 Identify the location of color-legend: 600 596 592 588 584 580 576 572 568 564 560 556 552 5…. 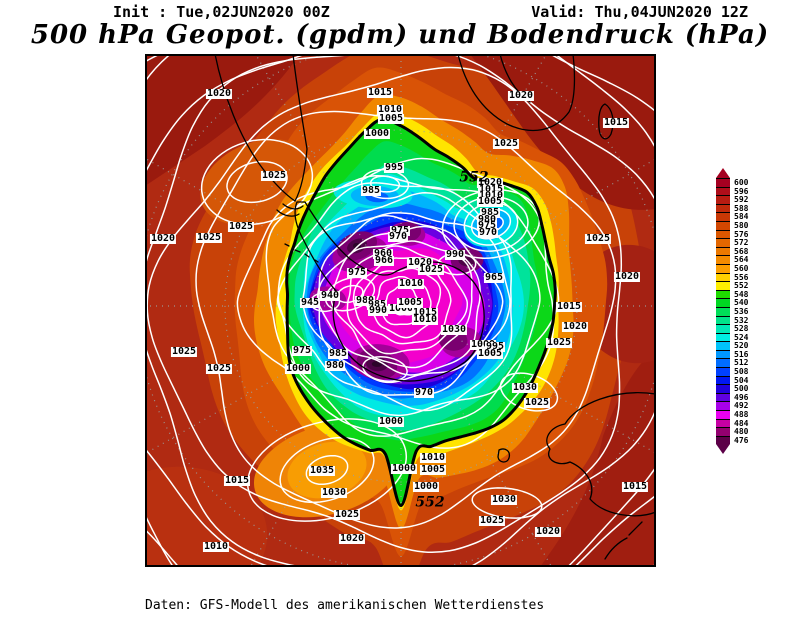
(732, 311).